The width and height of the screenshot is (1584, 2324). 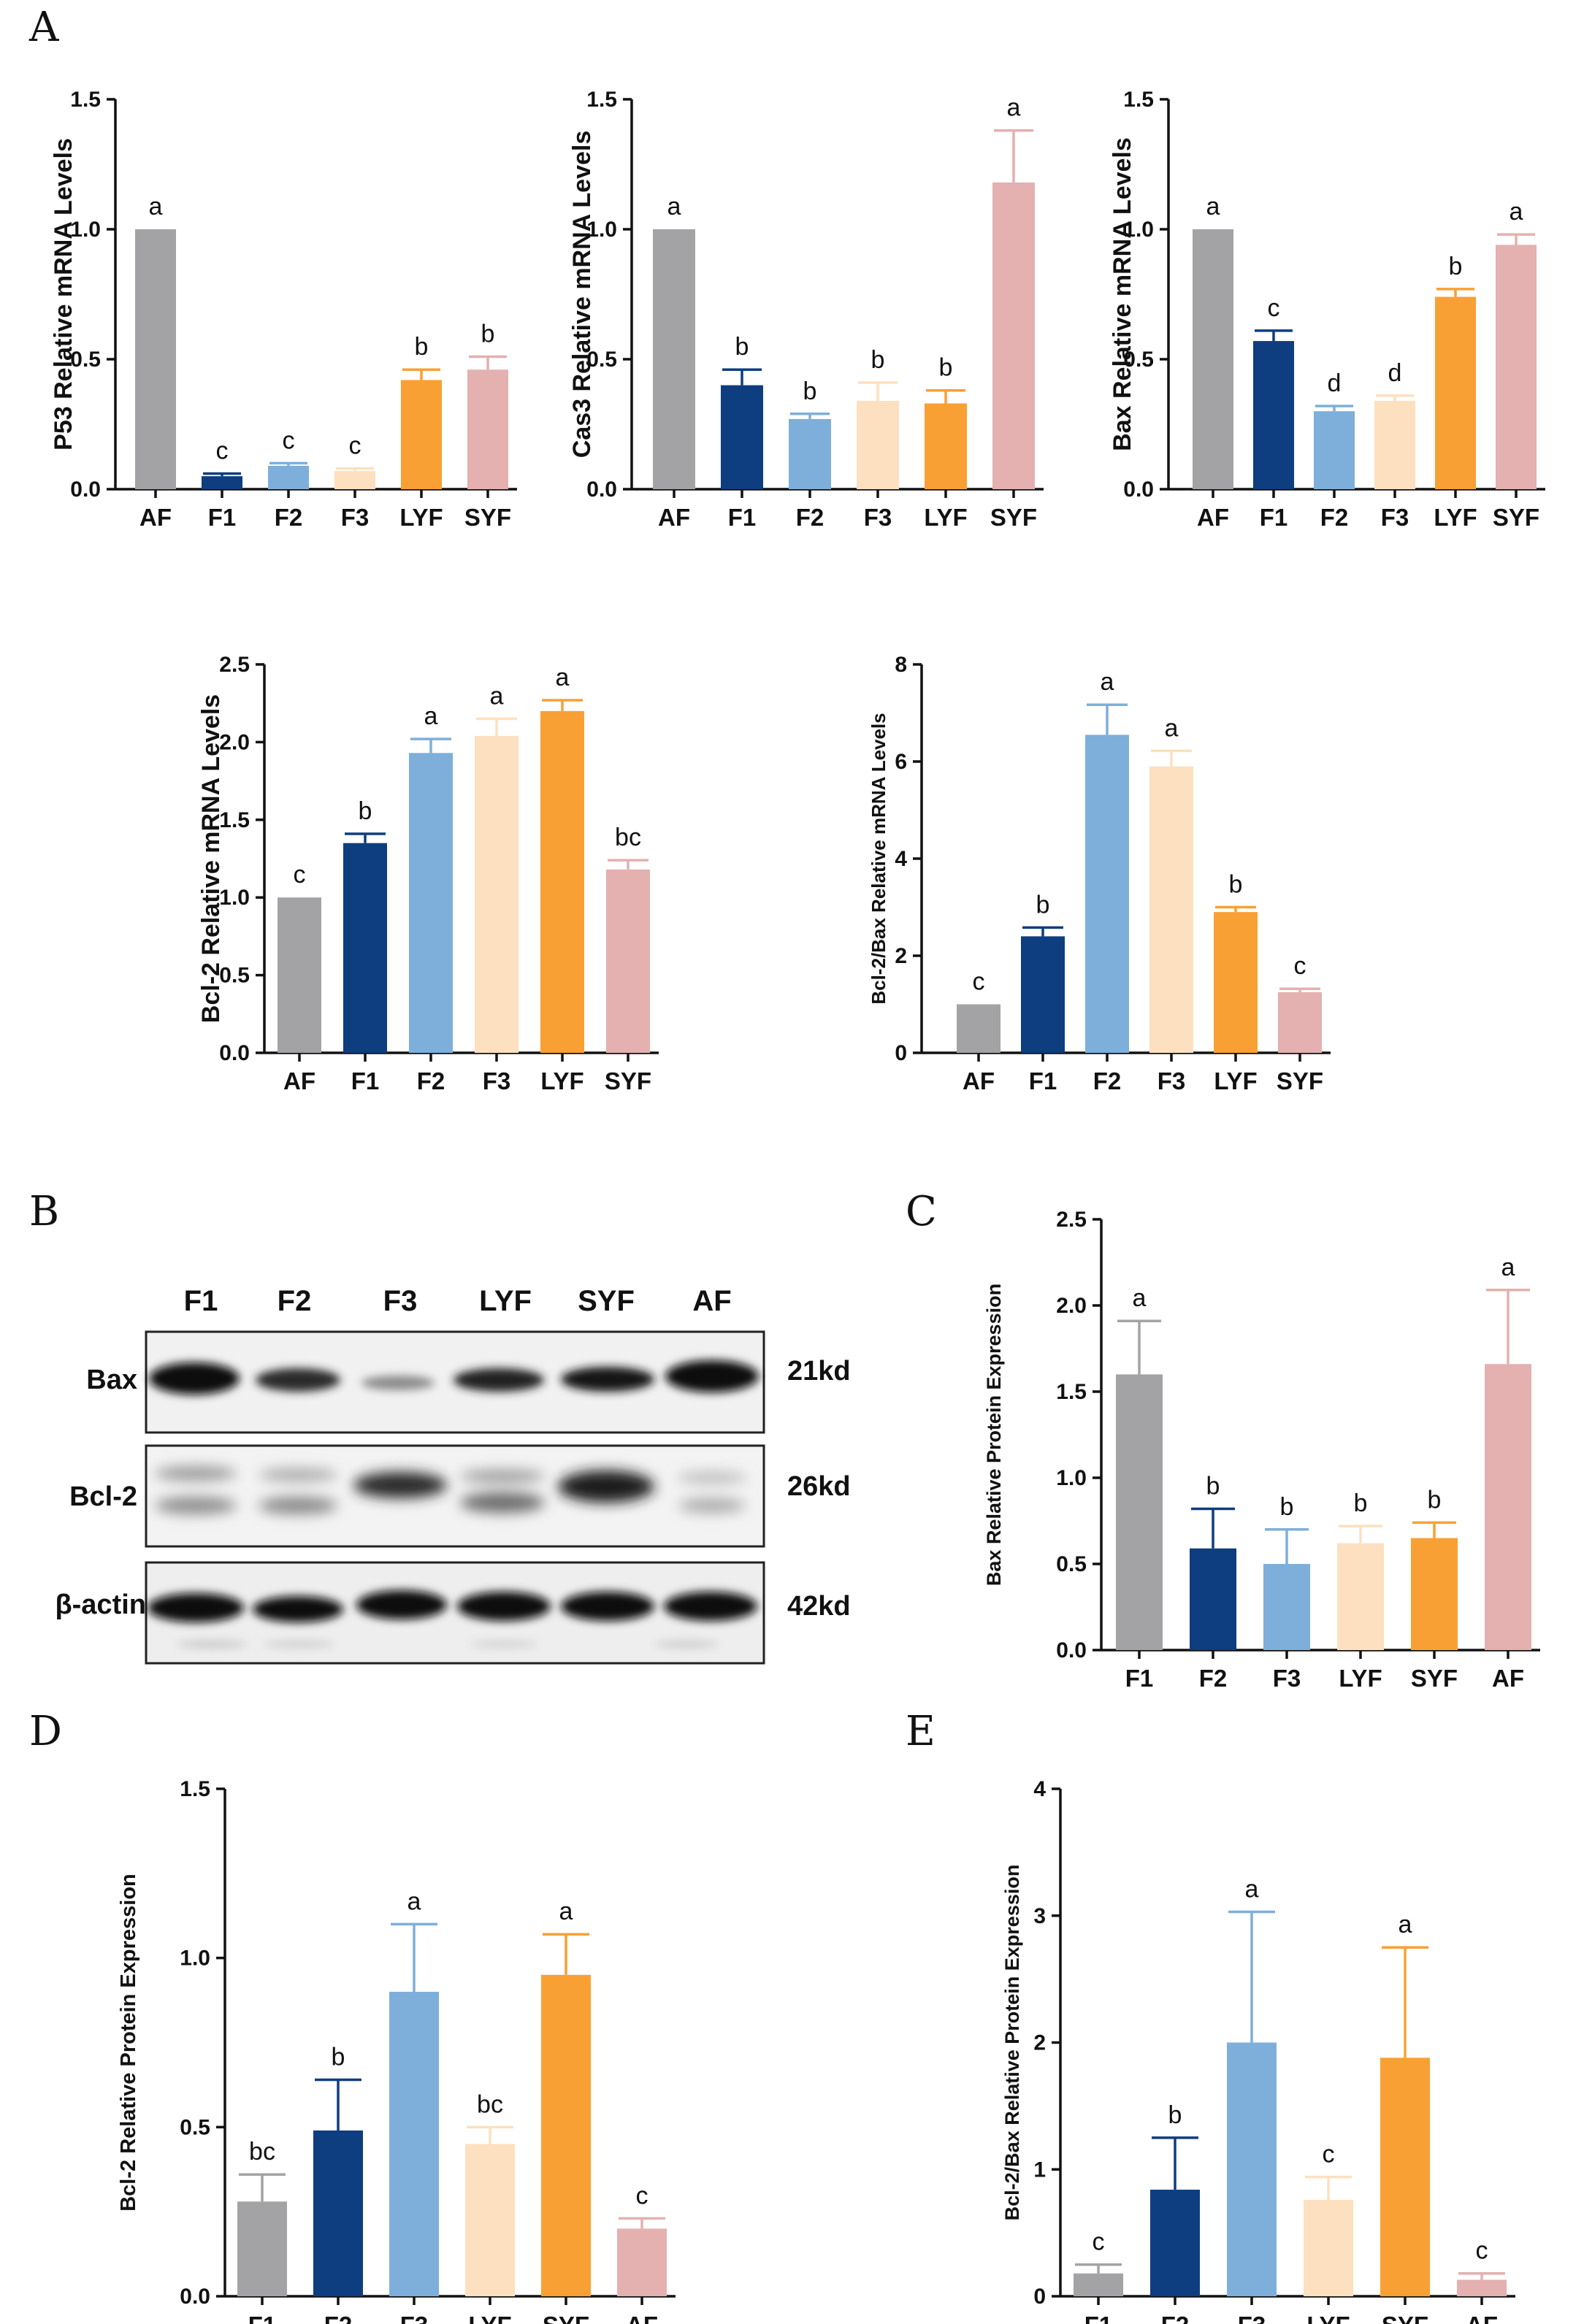 What do you see at coordinates (901, 665) in the screenshot?
I see `y-tick-label: 8` at bounding box center [901, 665].